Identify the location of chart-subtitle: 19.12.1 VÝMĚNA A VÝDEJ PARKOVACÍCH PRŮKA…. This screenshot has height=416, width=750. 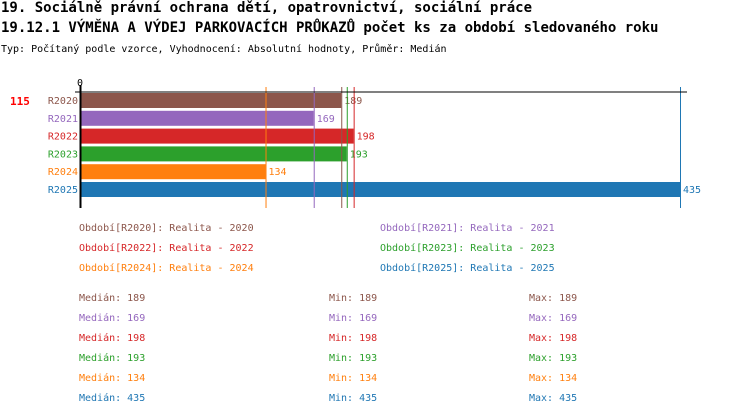
(330, 28).